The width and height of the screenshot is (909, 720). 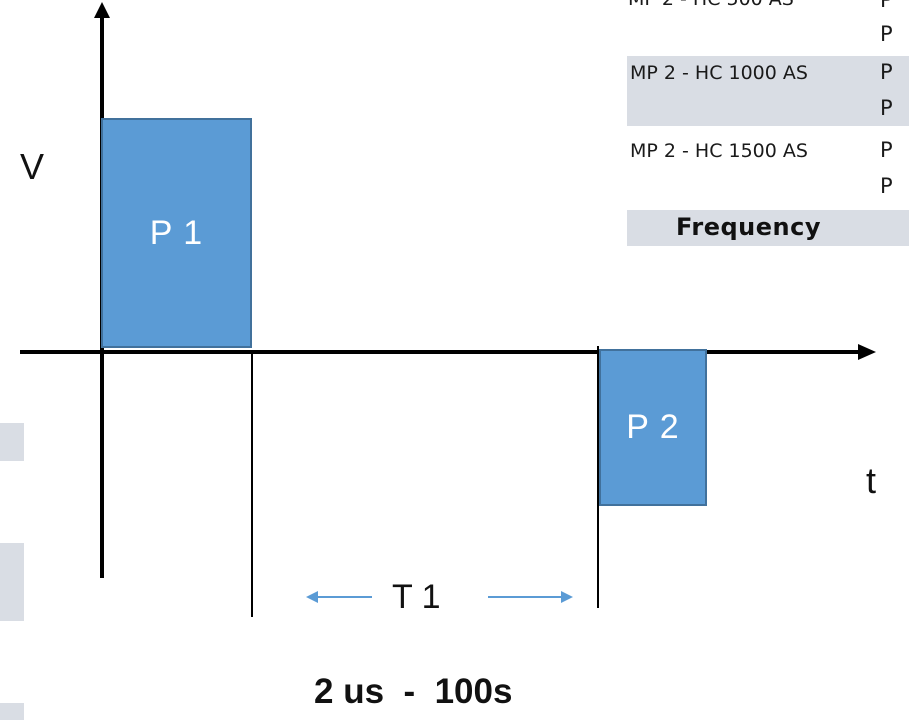 I want to click on table-row-model: MP 2 - HC 1500 AS, so click(x=719, y=151).